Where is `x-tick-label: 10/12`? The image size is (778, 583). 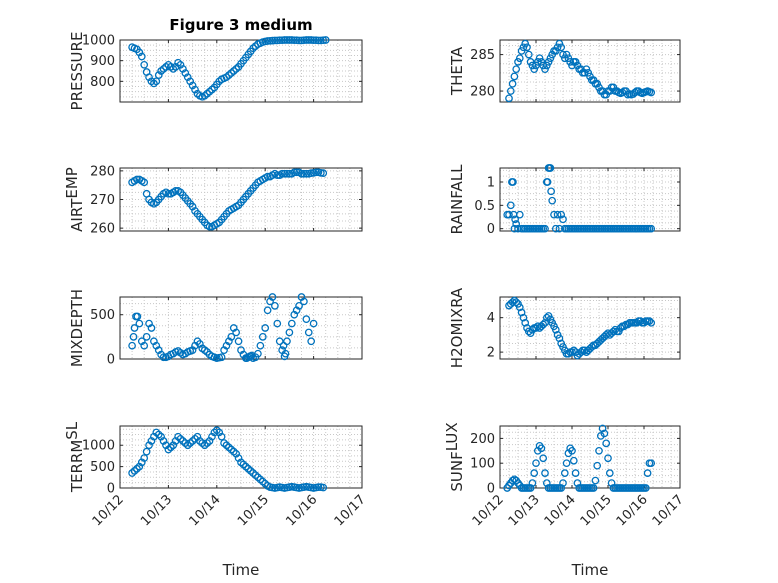 x-tick-label: 10/12 is located at coordinates (488, 510).